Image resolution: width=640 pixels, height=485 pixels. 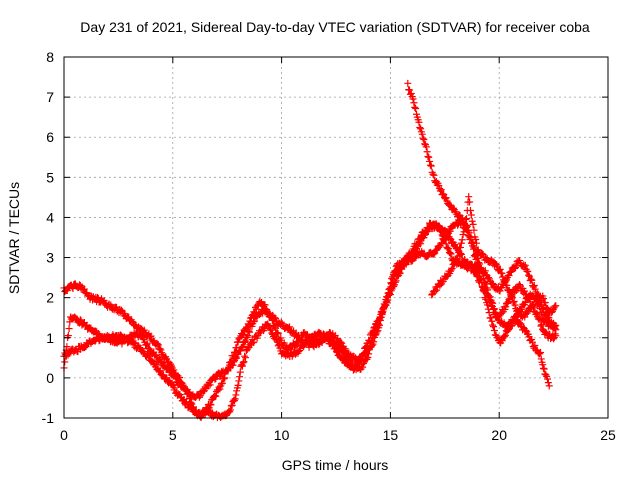 I want to click on y-tick-label: 0, so click(x=50, y=378).